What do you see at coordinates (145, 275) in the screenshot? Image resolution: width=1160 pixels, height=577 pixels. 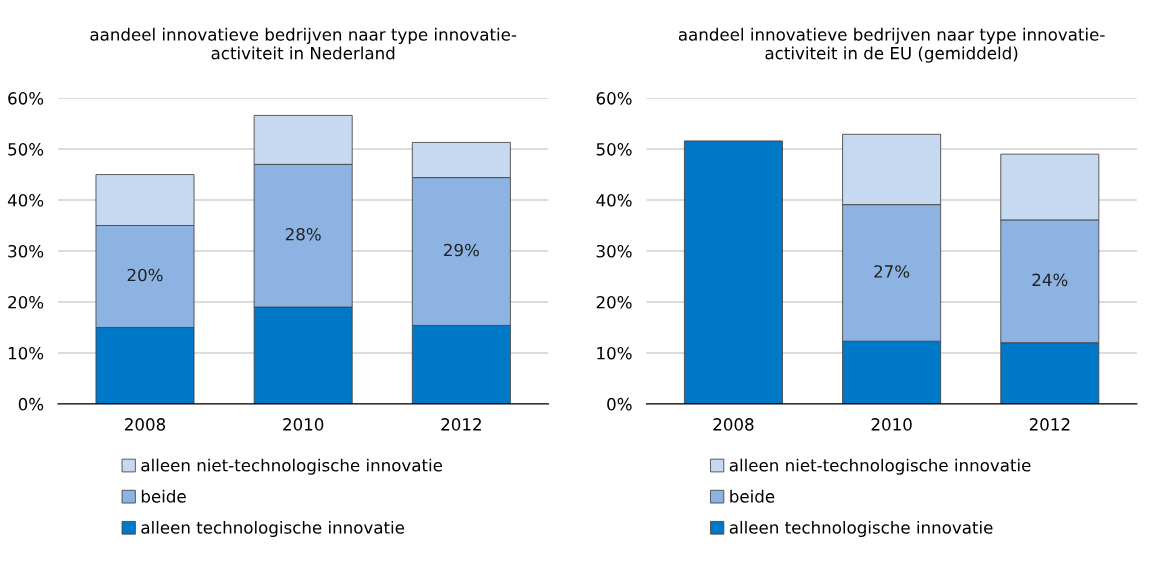 I see `data-label: 20%` at bounding box center [145, 275].